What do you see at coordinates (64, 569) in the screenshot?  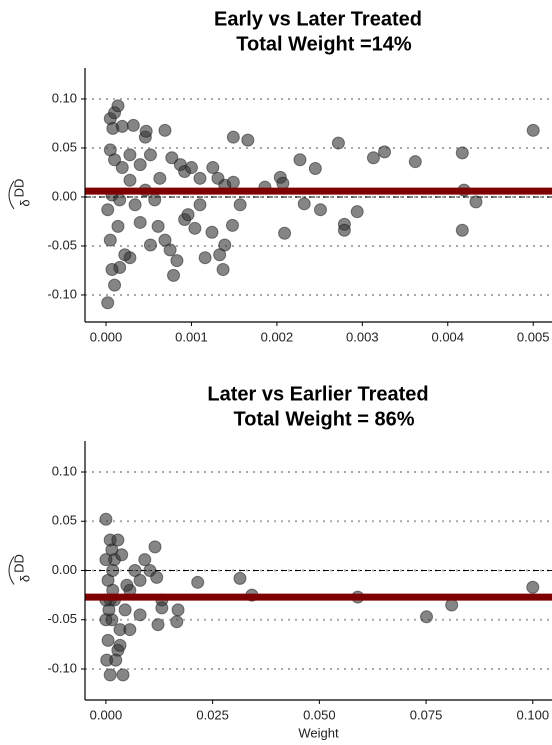 I see `y-tick-label: 0.00` at bounding box center [64, 569].